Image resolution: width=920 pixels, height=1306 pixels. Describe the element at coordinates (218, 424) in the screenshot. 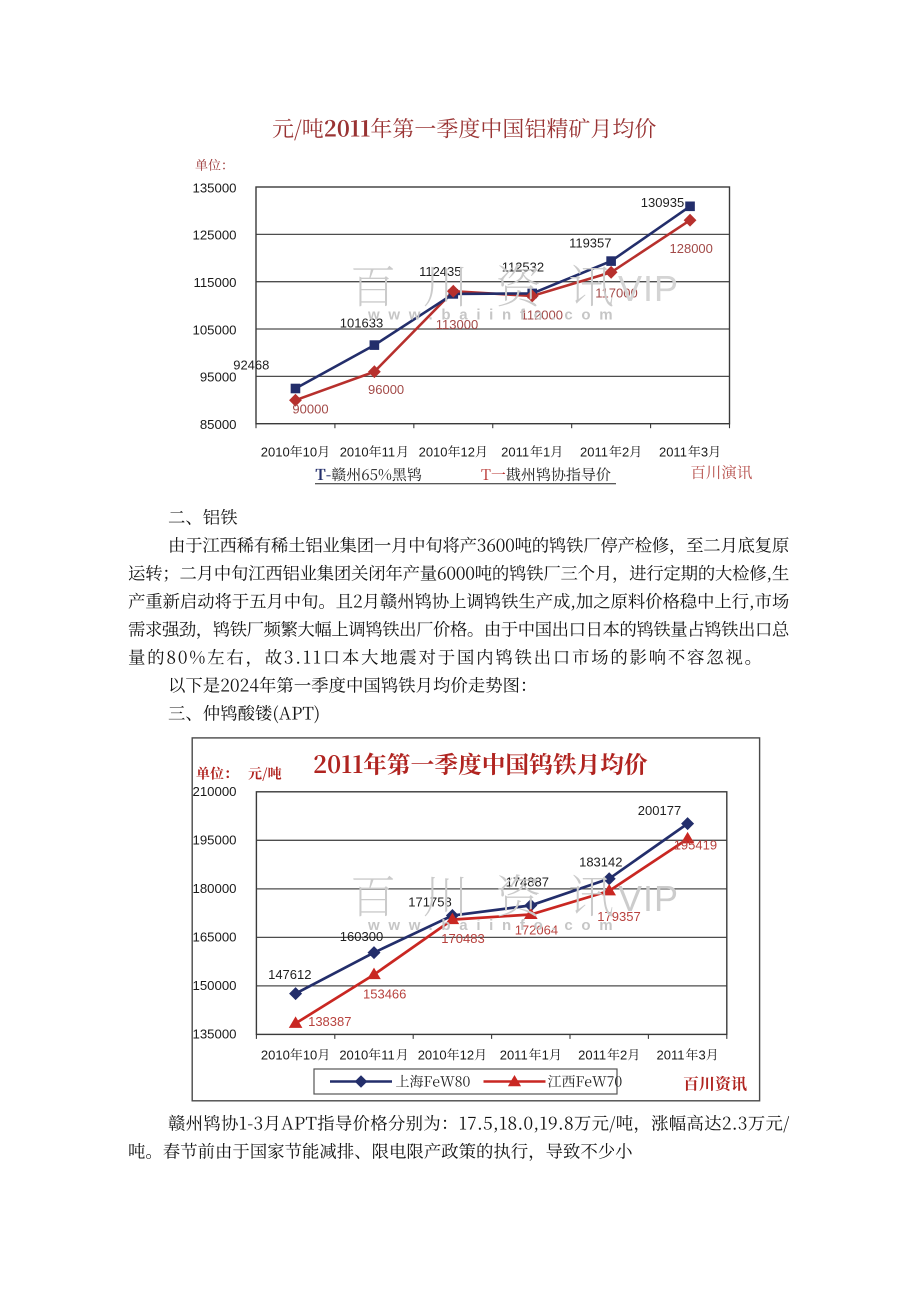

I see `svg-text: 85000` at that location.